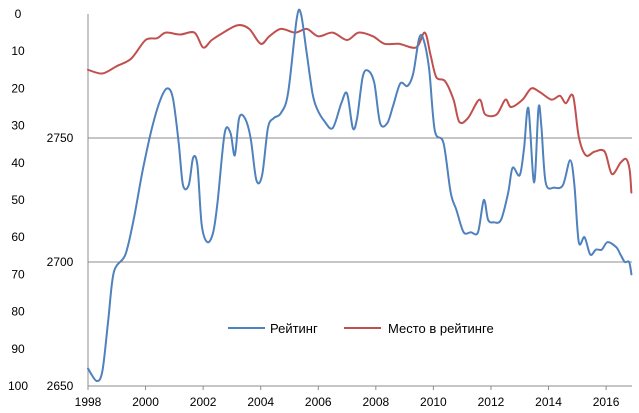  Describe the element at coordinates (18, 200) in the screenshot. I see `rank-tick-label: 50` at that location.